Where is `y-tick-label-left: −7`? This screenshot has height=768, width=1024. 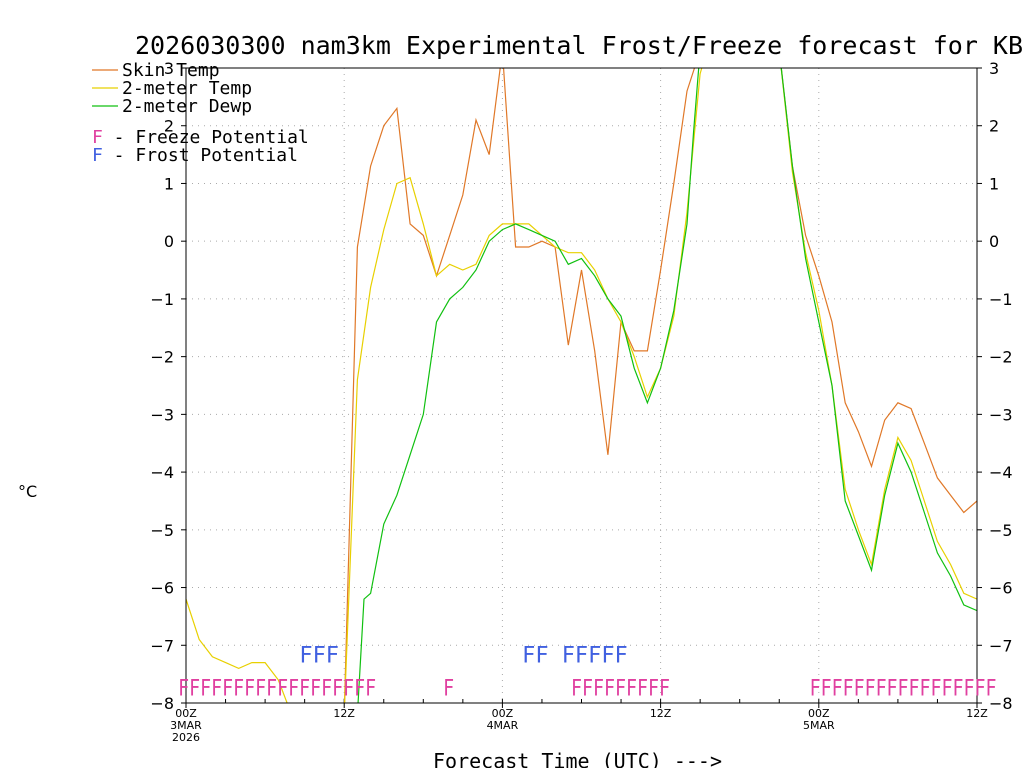 y-tick-label-left: −7 is located at coordinates (162, 645).